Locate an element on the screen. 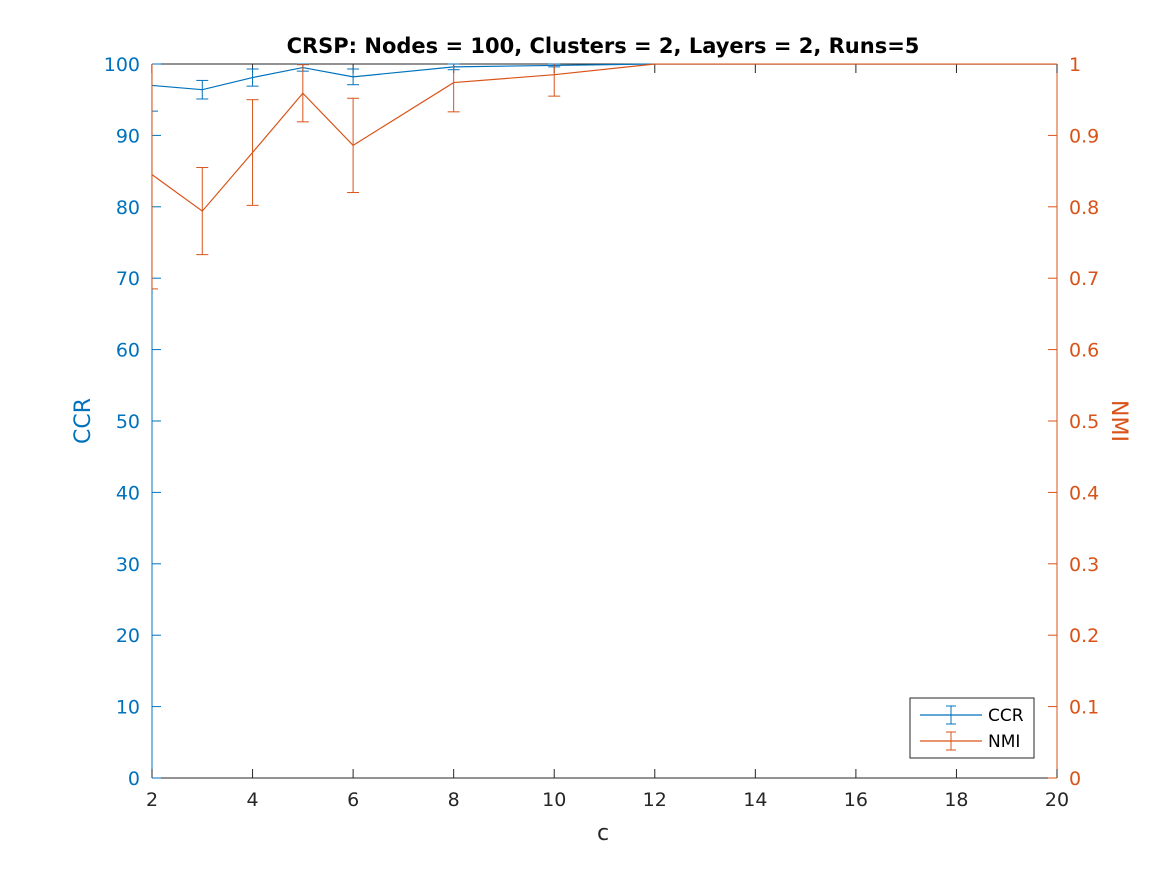 The height and width of the screenshot is (875, 1167). y-tick-label-left: 80 is located at coordinates (128, 208).